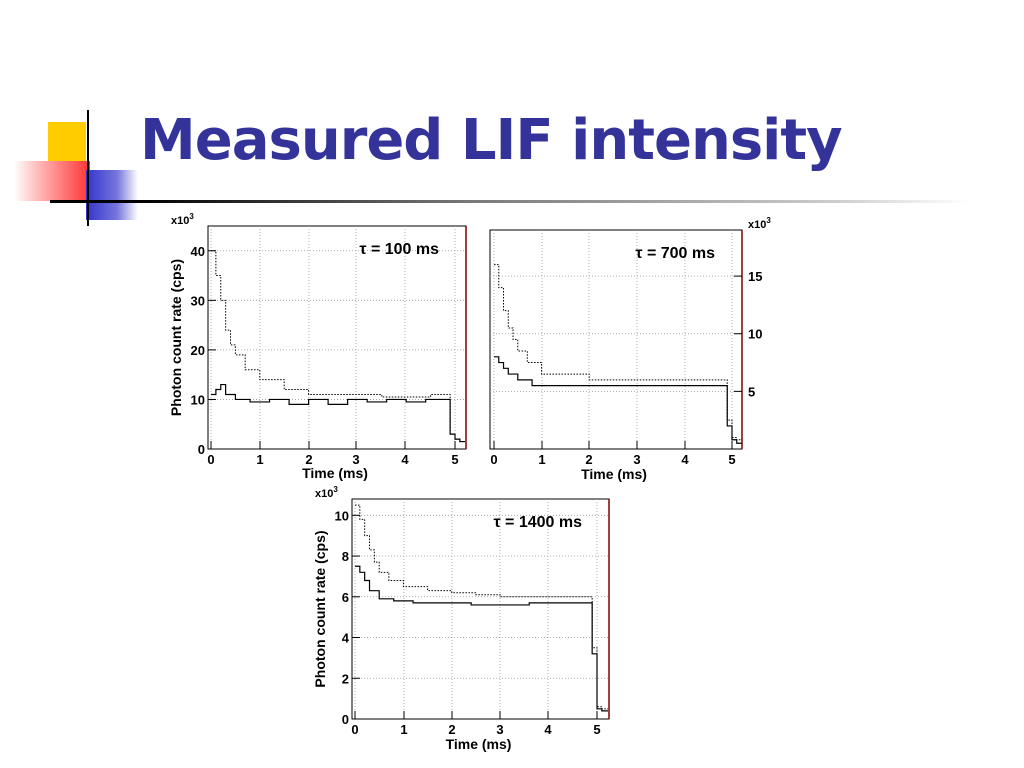 The image size is (1024, 768). Describe the element at coordinates (345, 556) in the screenshot. I see `y-tick-label: 8` at that location.